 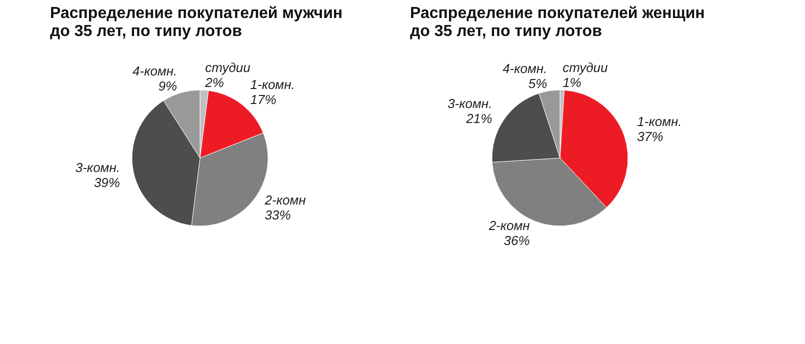 What do you see at coordinates (572, 82) in the screenshot?
I see `data-label: 1%` at bounding box center [572, 82].